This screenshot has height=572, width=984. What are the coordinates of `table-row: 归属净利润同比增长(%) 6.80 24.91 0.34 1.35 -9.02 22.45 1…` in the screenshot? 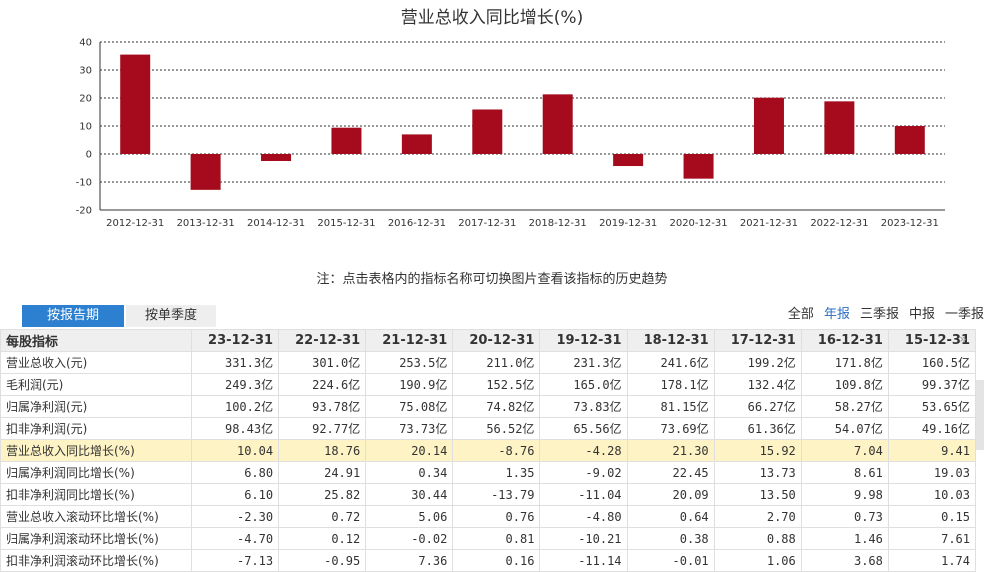 It's located at (488, 472).